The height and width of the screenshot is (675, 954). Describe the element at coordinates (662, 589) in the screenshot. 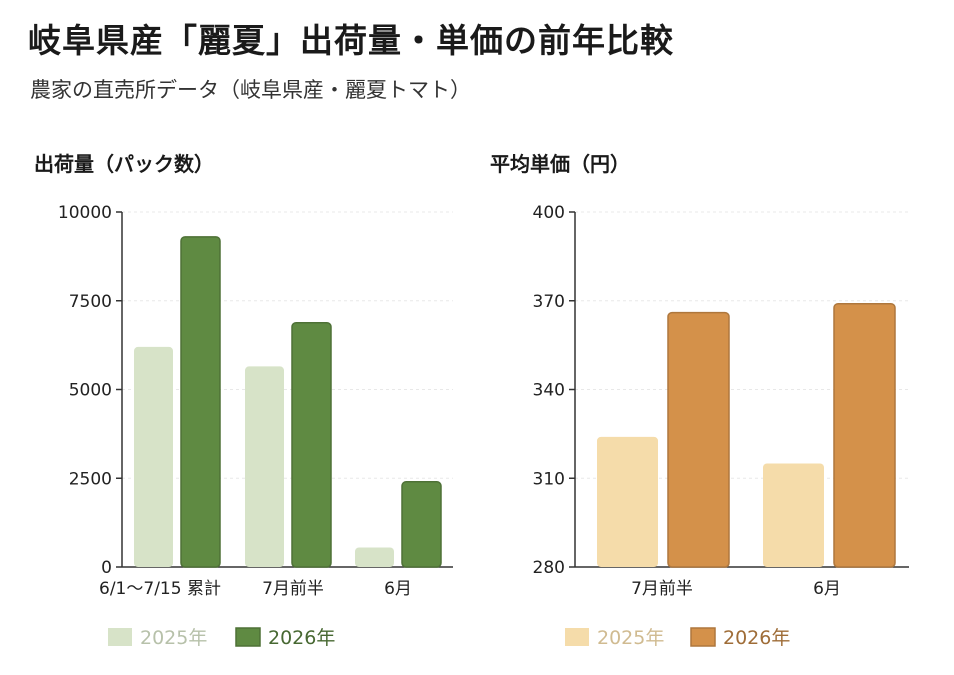

I see `price-category-label: 7月前半` at that location.